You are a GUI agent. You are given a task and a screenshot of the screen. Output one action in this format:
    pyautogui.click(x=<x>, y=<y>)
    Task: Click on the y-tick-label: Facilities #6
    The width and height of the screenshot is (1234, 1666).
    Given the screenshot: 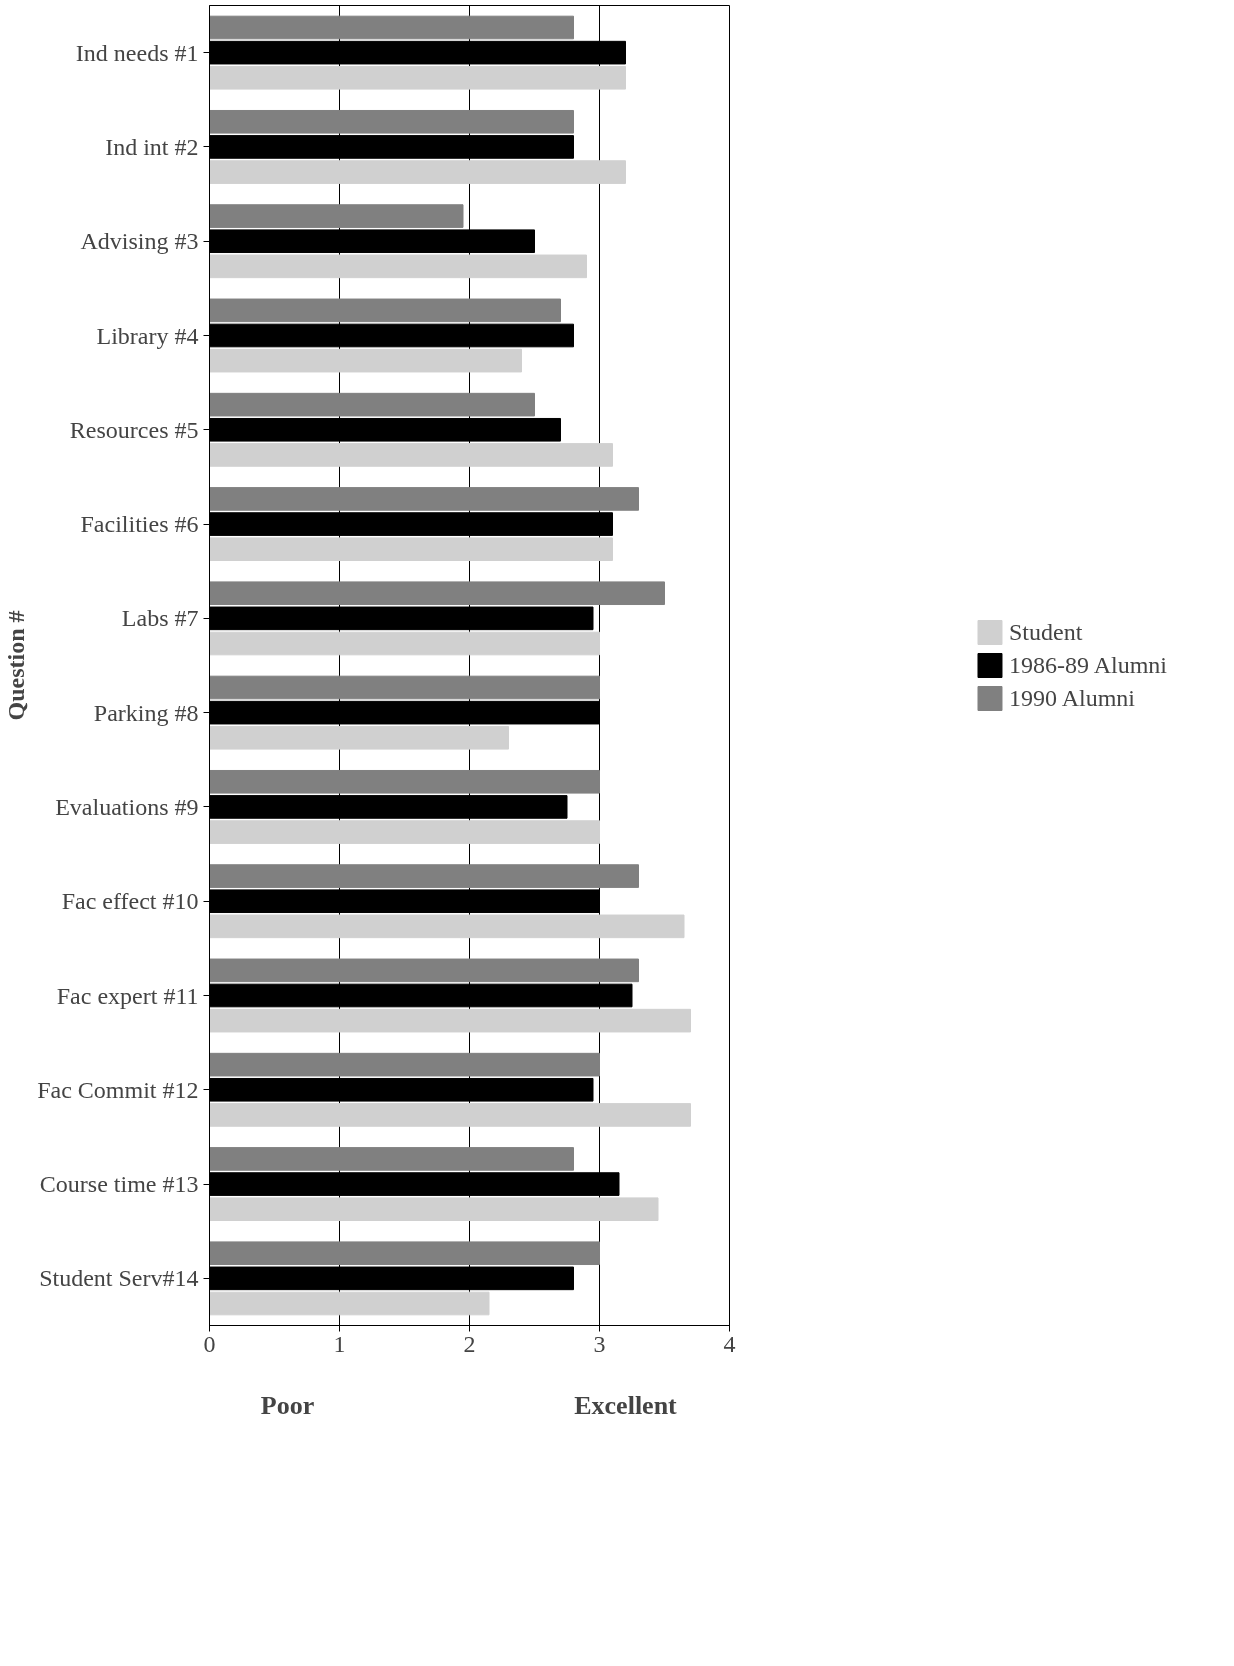 What is the action you would take?
    pyautogui.click(x=139, y=524)
    